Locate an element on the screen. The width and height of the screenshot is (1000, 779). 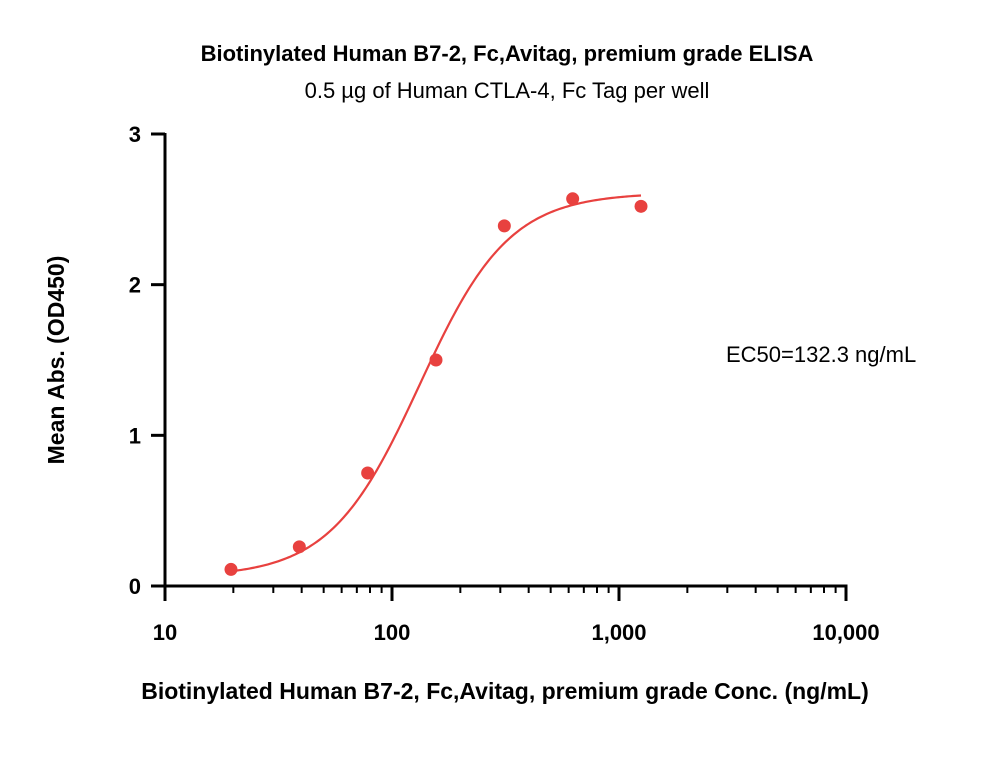
chart-subtitle: 0.5 µg of Human CTLA-4, Fc Tag per well is located at coordinates (507, 90).